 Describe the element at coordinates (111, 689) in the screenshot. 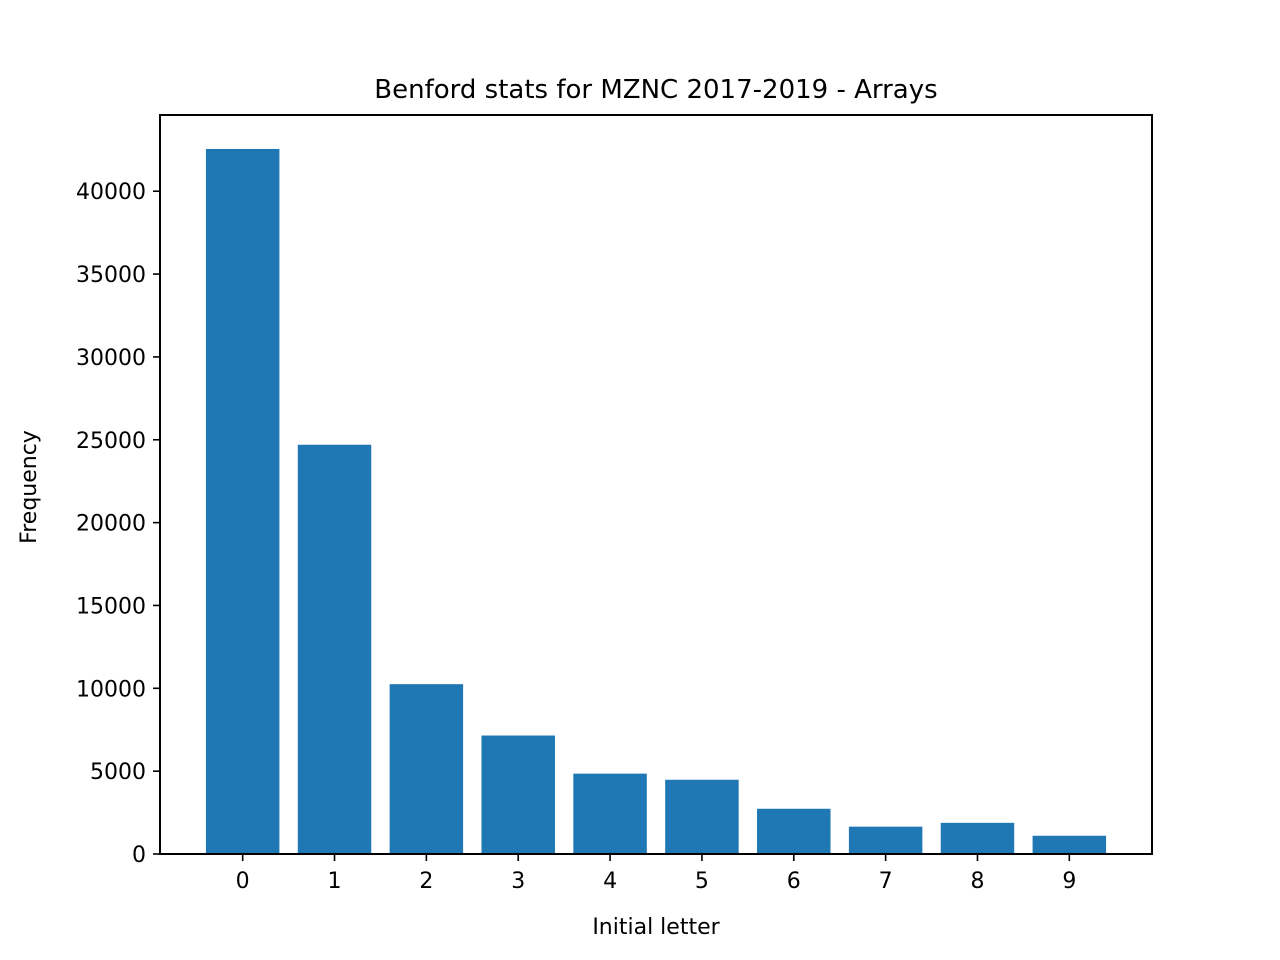

I see `y-tick-label: 10000` at that location.